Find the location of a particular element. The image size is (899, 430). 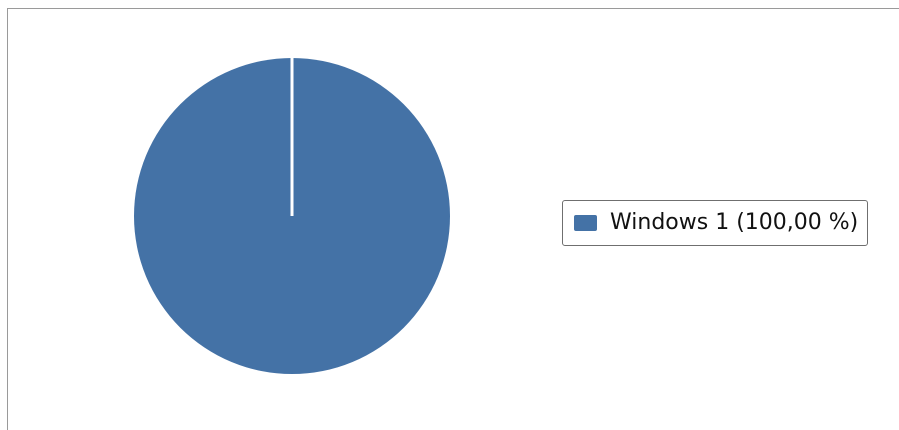

legend-label: Windows 1 (100,00 %) is located at coordinates (734, 222).